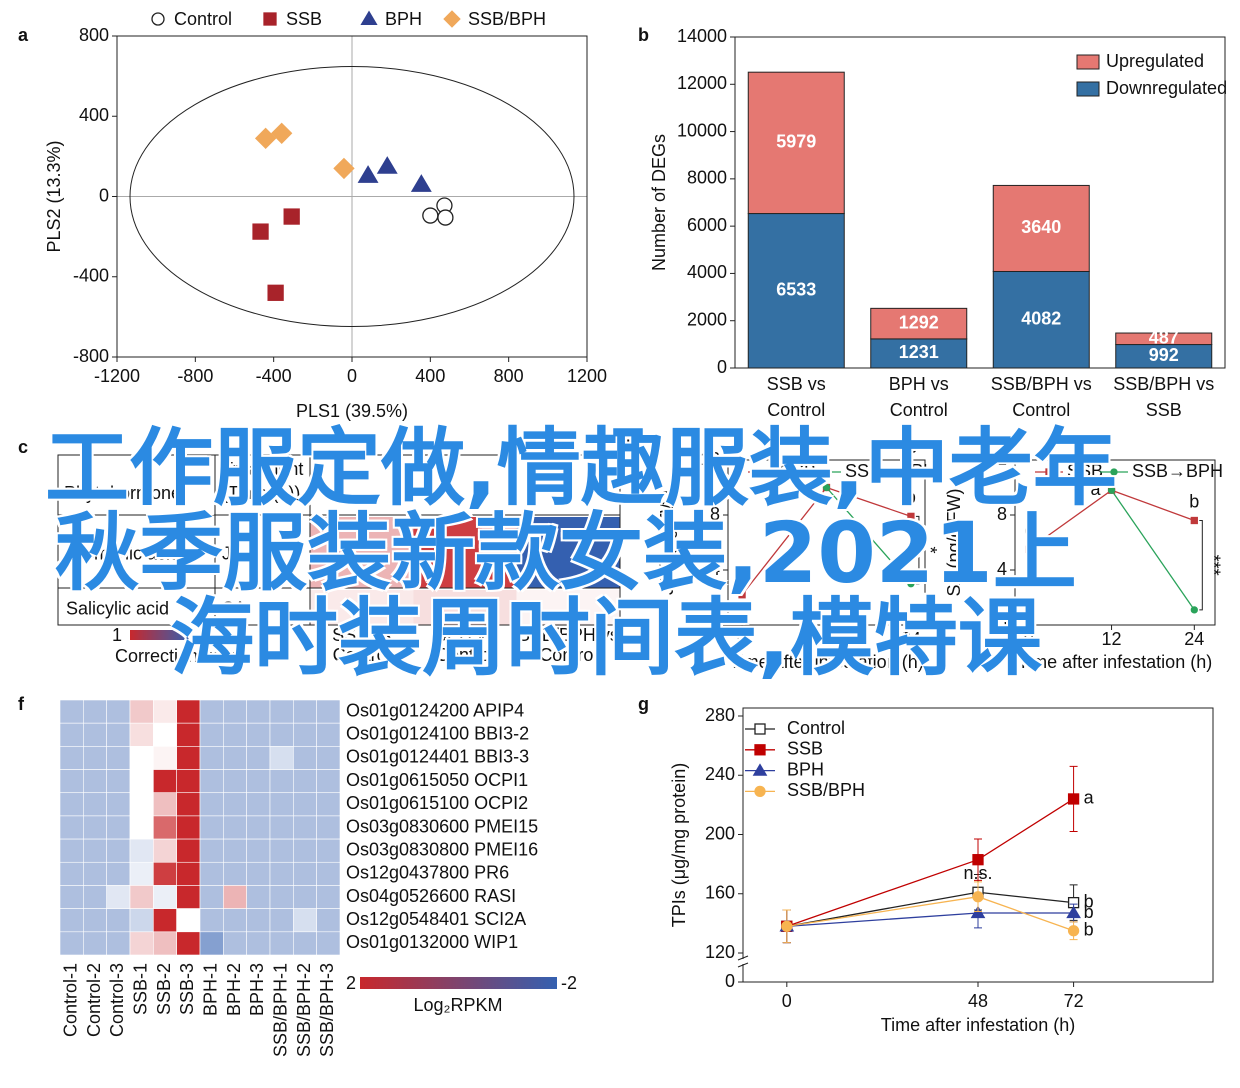 The width and height of the screenshot is (1240, 1088). I want to click on panel-label: a, so click(23, 35).